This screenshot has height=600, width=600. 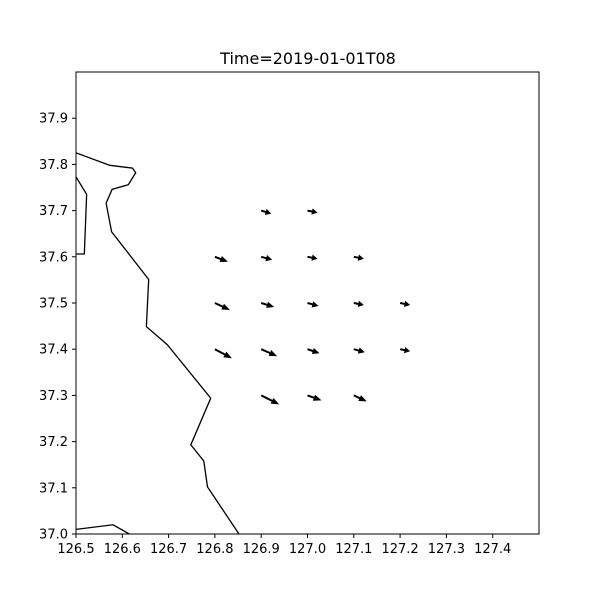 What do you see at coordinates (53, 535) in the screenshot?
I see `y-tick-label: 37.0` at bounding box center [53, 535].